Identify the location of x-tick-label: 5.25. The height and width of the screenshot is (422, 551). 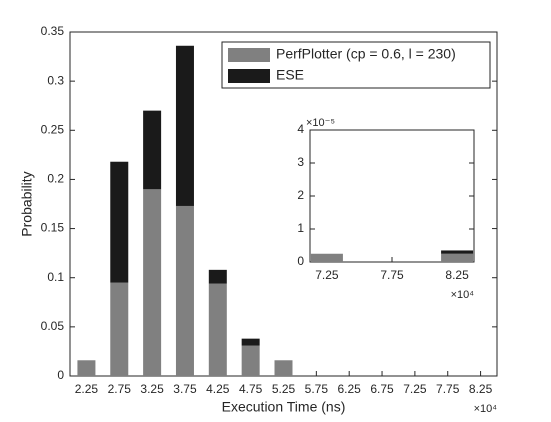
(284, 389).